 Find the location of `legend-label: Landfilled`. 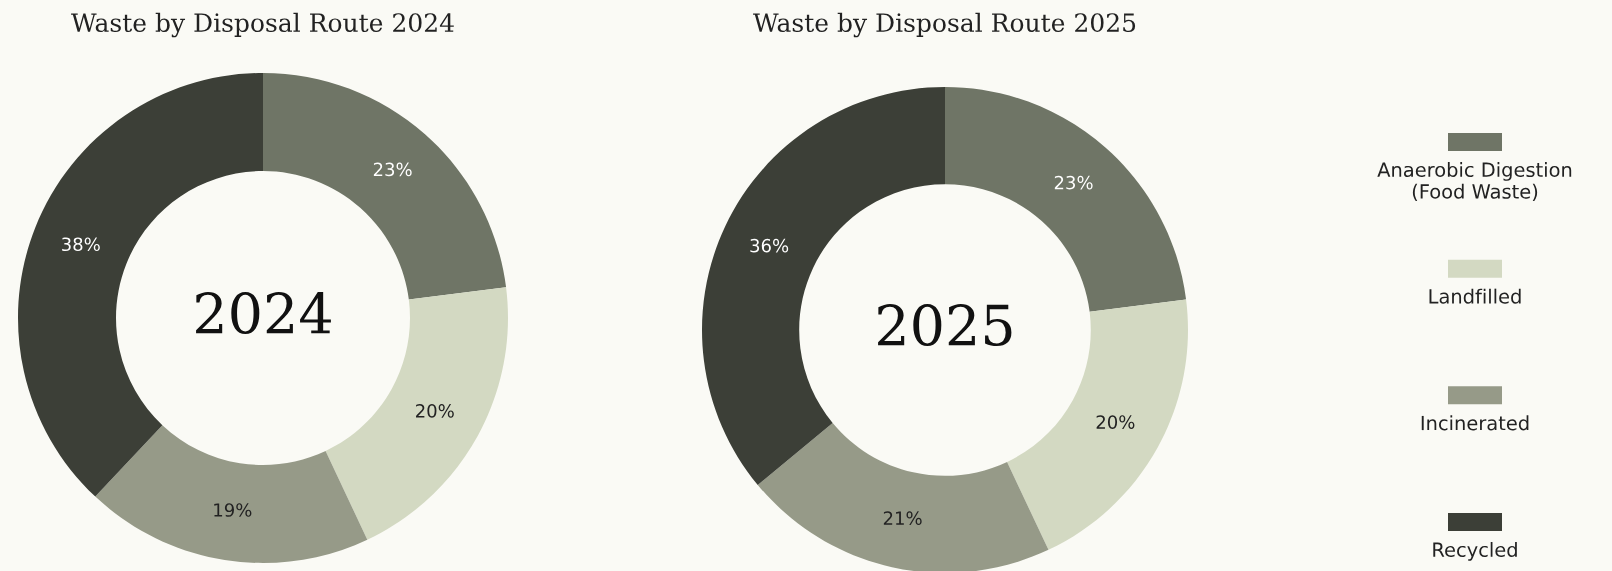

legend-label: Landfilled is located at coordinates (1475, 296).